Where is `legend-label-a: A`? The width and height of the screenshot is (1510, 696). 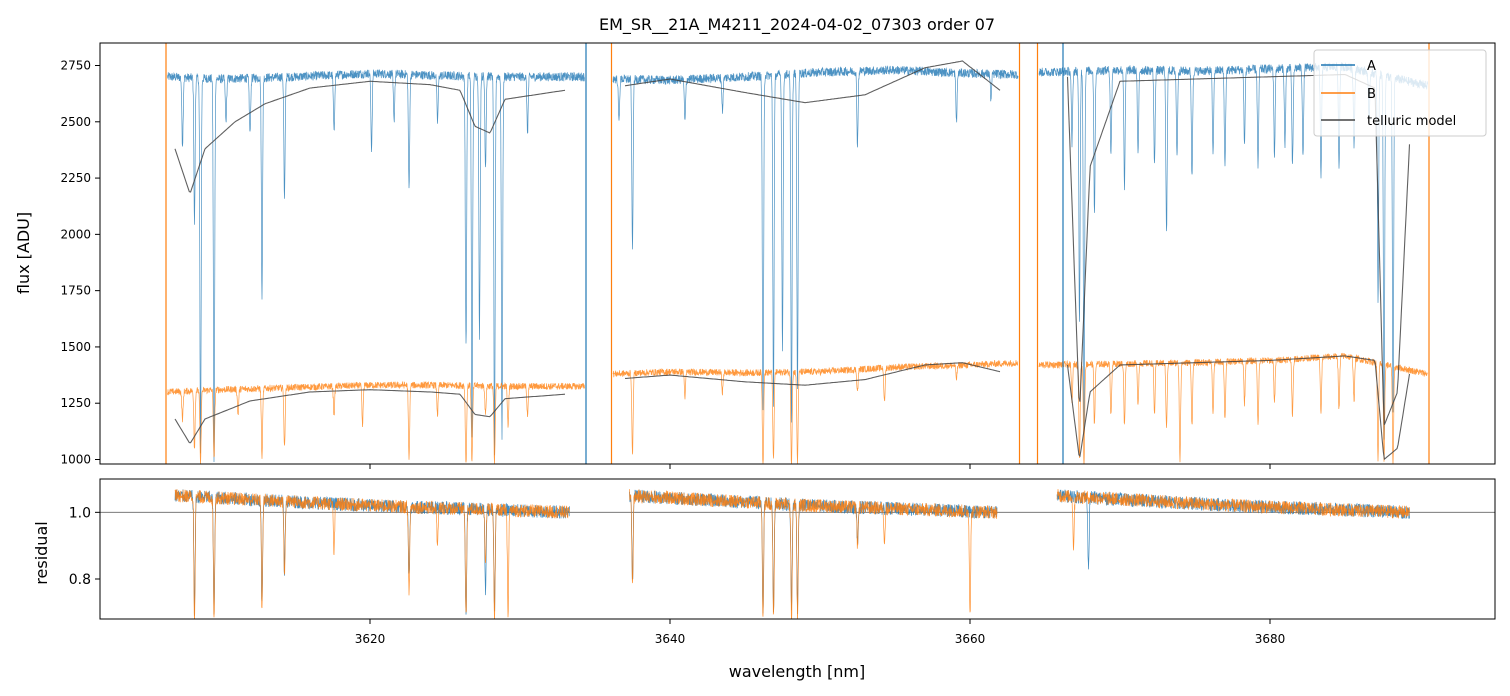
legend-label-a: A is located at coordinates (1371, 66).